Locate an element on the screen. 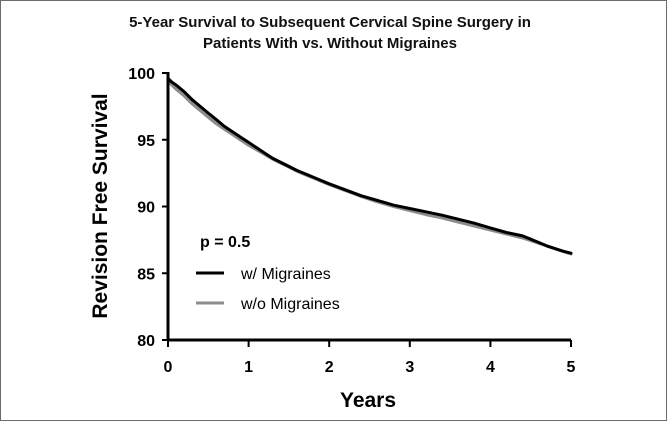  x-tick-label: 3 is located at coordinates (409, 367).